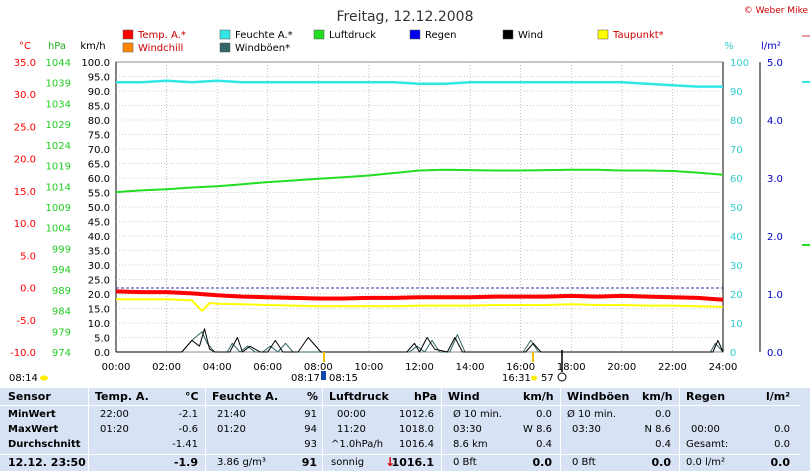  I want to click on pressure-max-value: 1018.0, so click(416, 429).